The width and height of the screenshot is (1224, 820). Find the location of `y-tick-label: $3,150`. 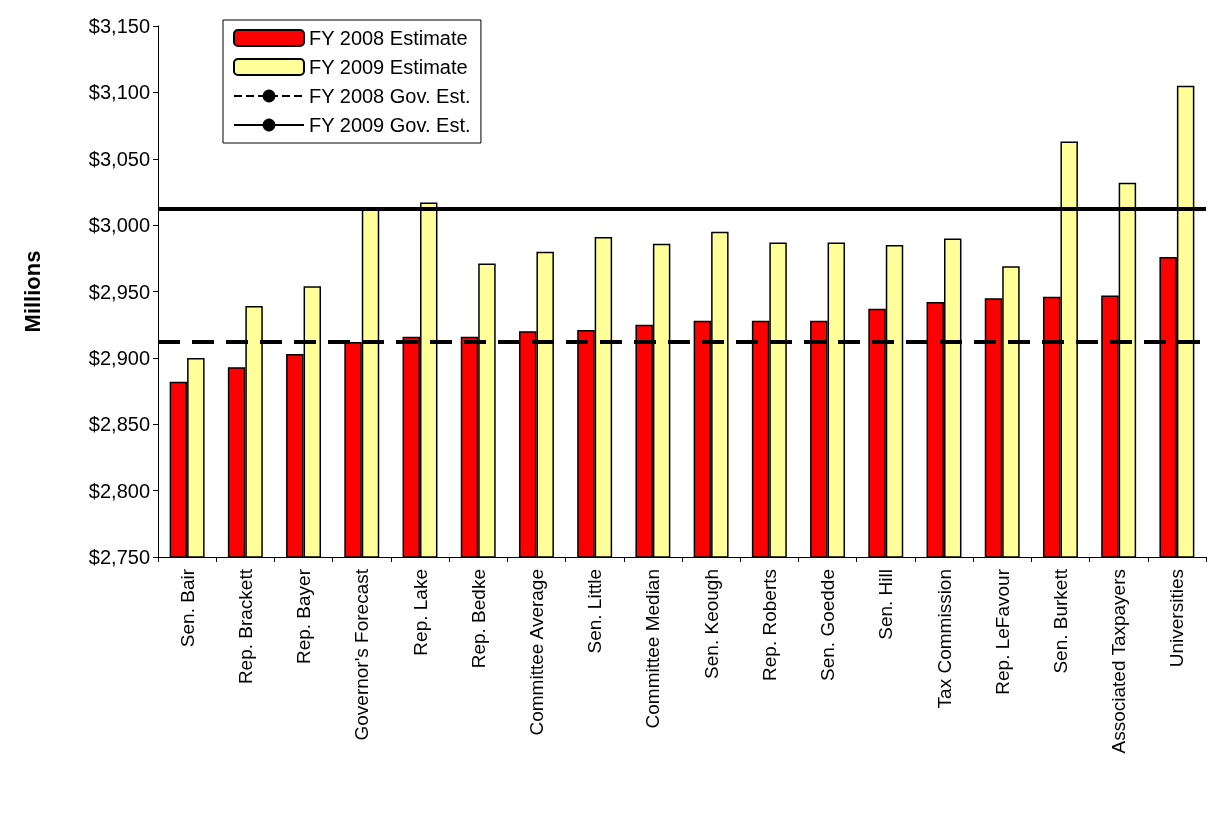

y-tick-label: $3,150 is located at coordinates (119, 26).